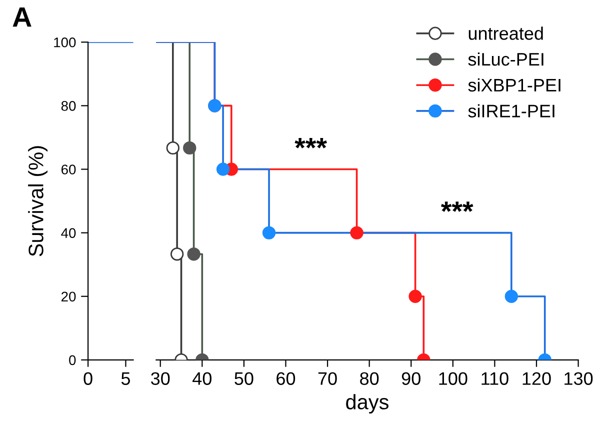 The image size is (603, 430). What do you see at coordinates (506, 59) in the screenshot?
I see `legend-label: siLuc-PEI` at bounding box center [506, 59].